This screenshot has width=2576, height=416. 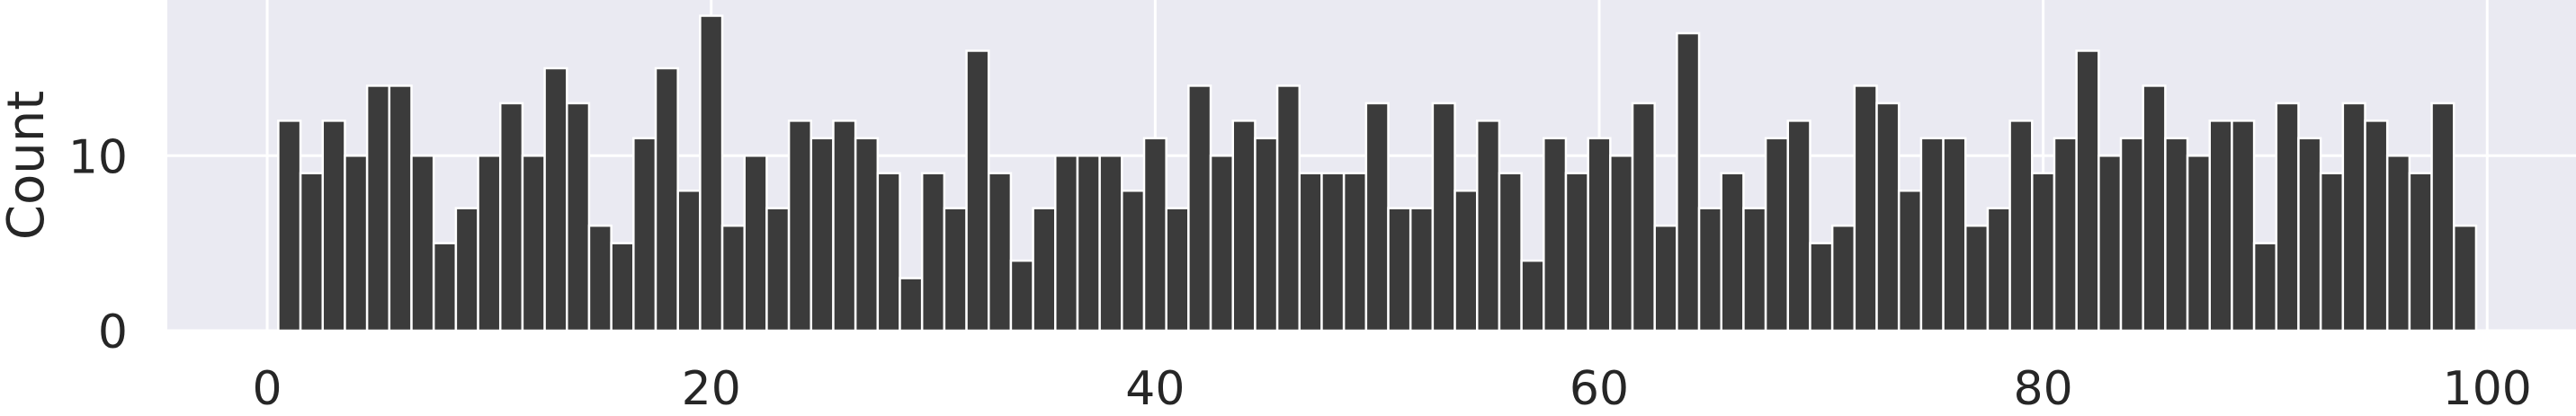 What do you see at coordinates (98, 157) in the screenshot?
I see `y-tick-label: 10` at bounding box center [98, 157].